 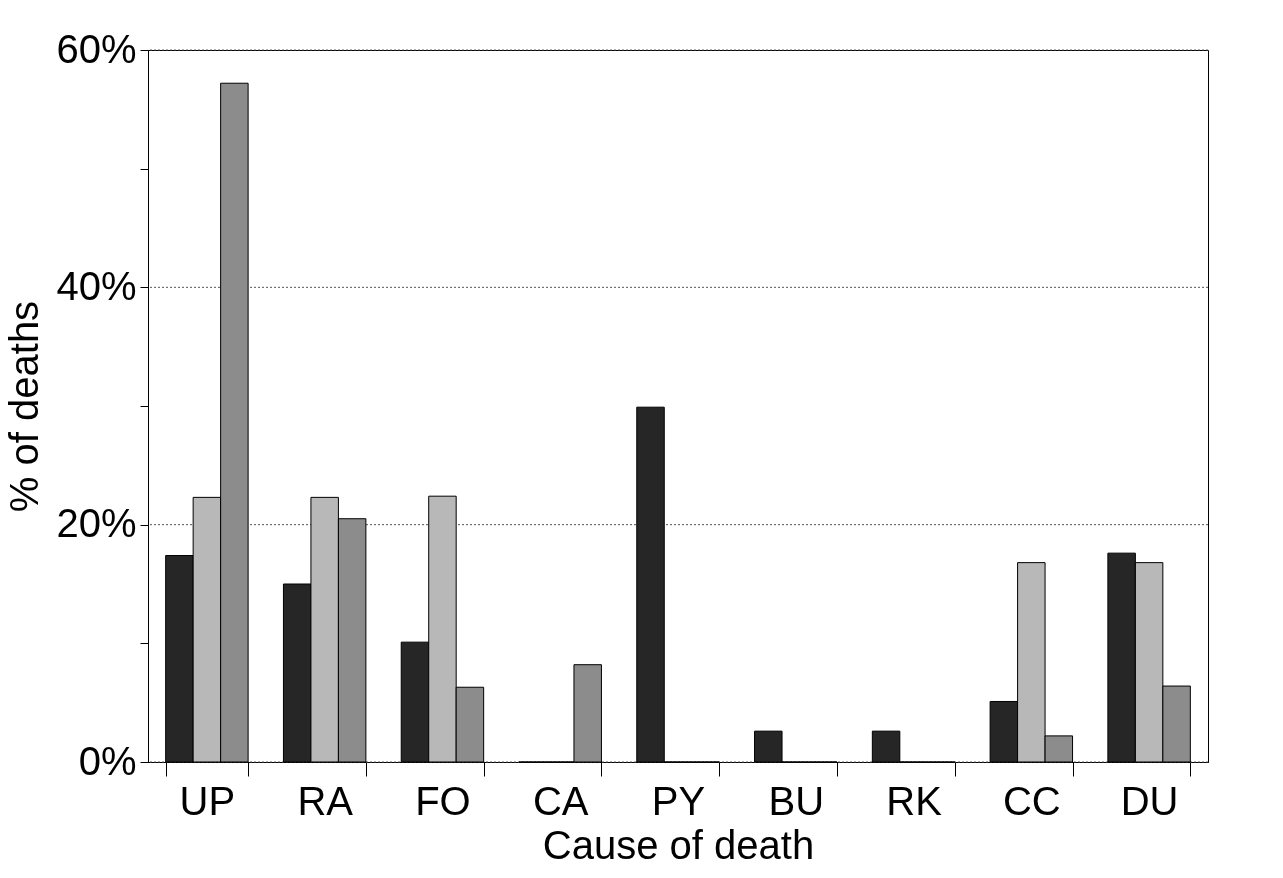 What do you see at coordinates (560, 800) in the screenshot?
I see `x-tick-label: CA` at bounding box center [560, 800].